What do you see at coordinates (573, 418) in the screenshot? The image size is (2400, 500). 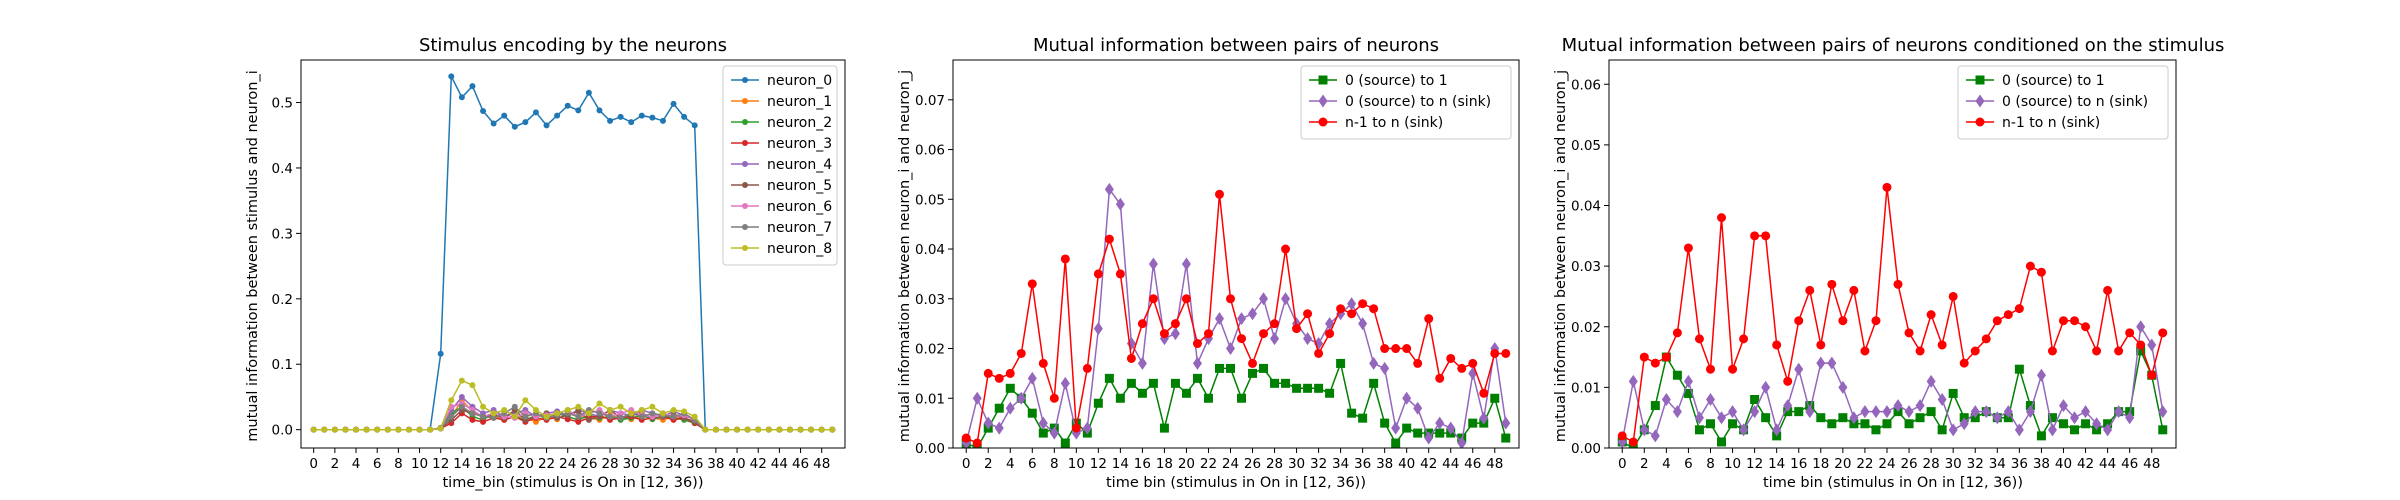 I see `series-line` at bounding box center [573, 418].